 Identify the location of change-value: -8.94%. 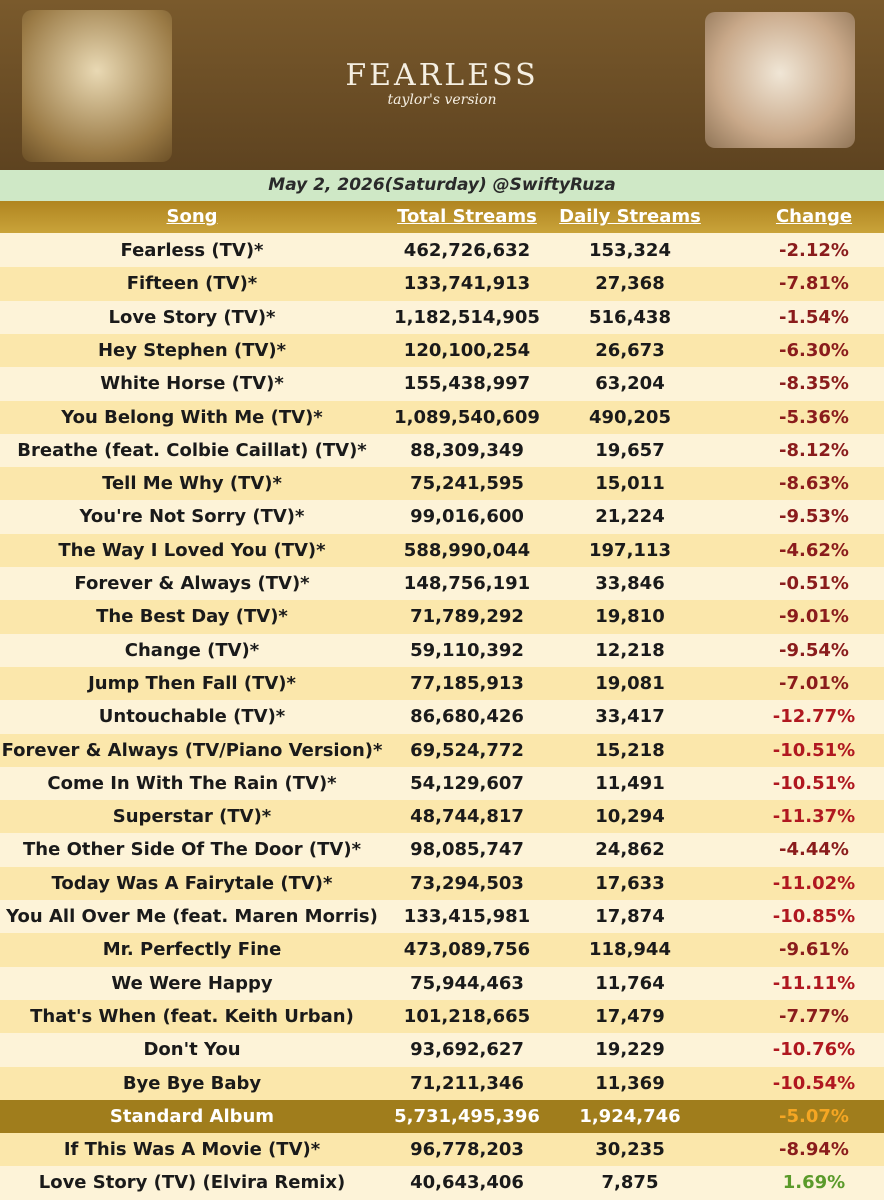
(814, 1150).